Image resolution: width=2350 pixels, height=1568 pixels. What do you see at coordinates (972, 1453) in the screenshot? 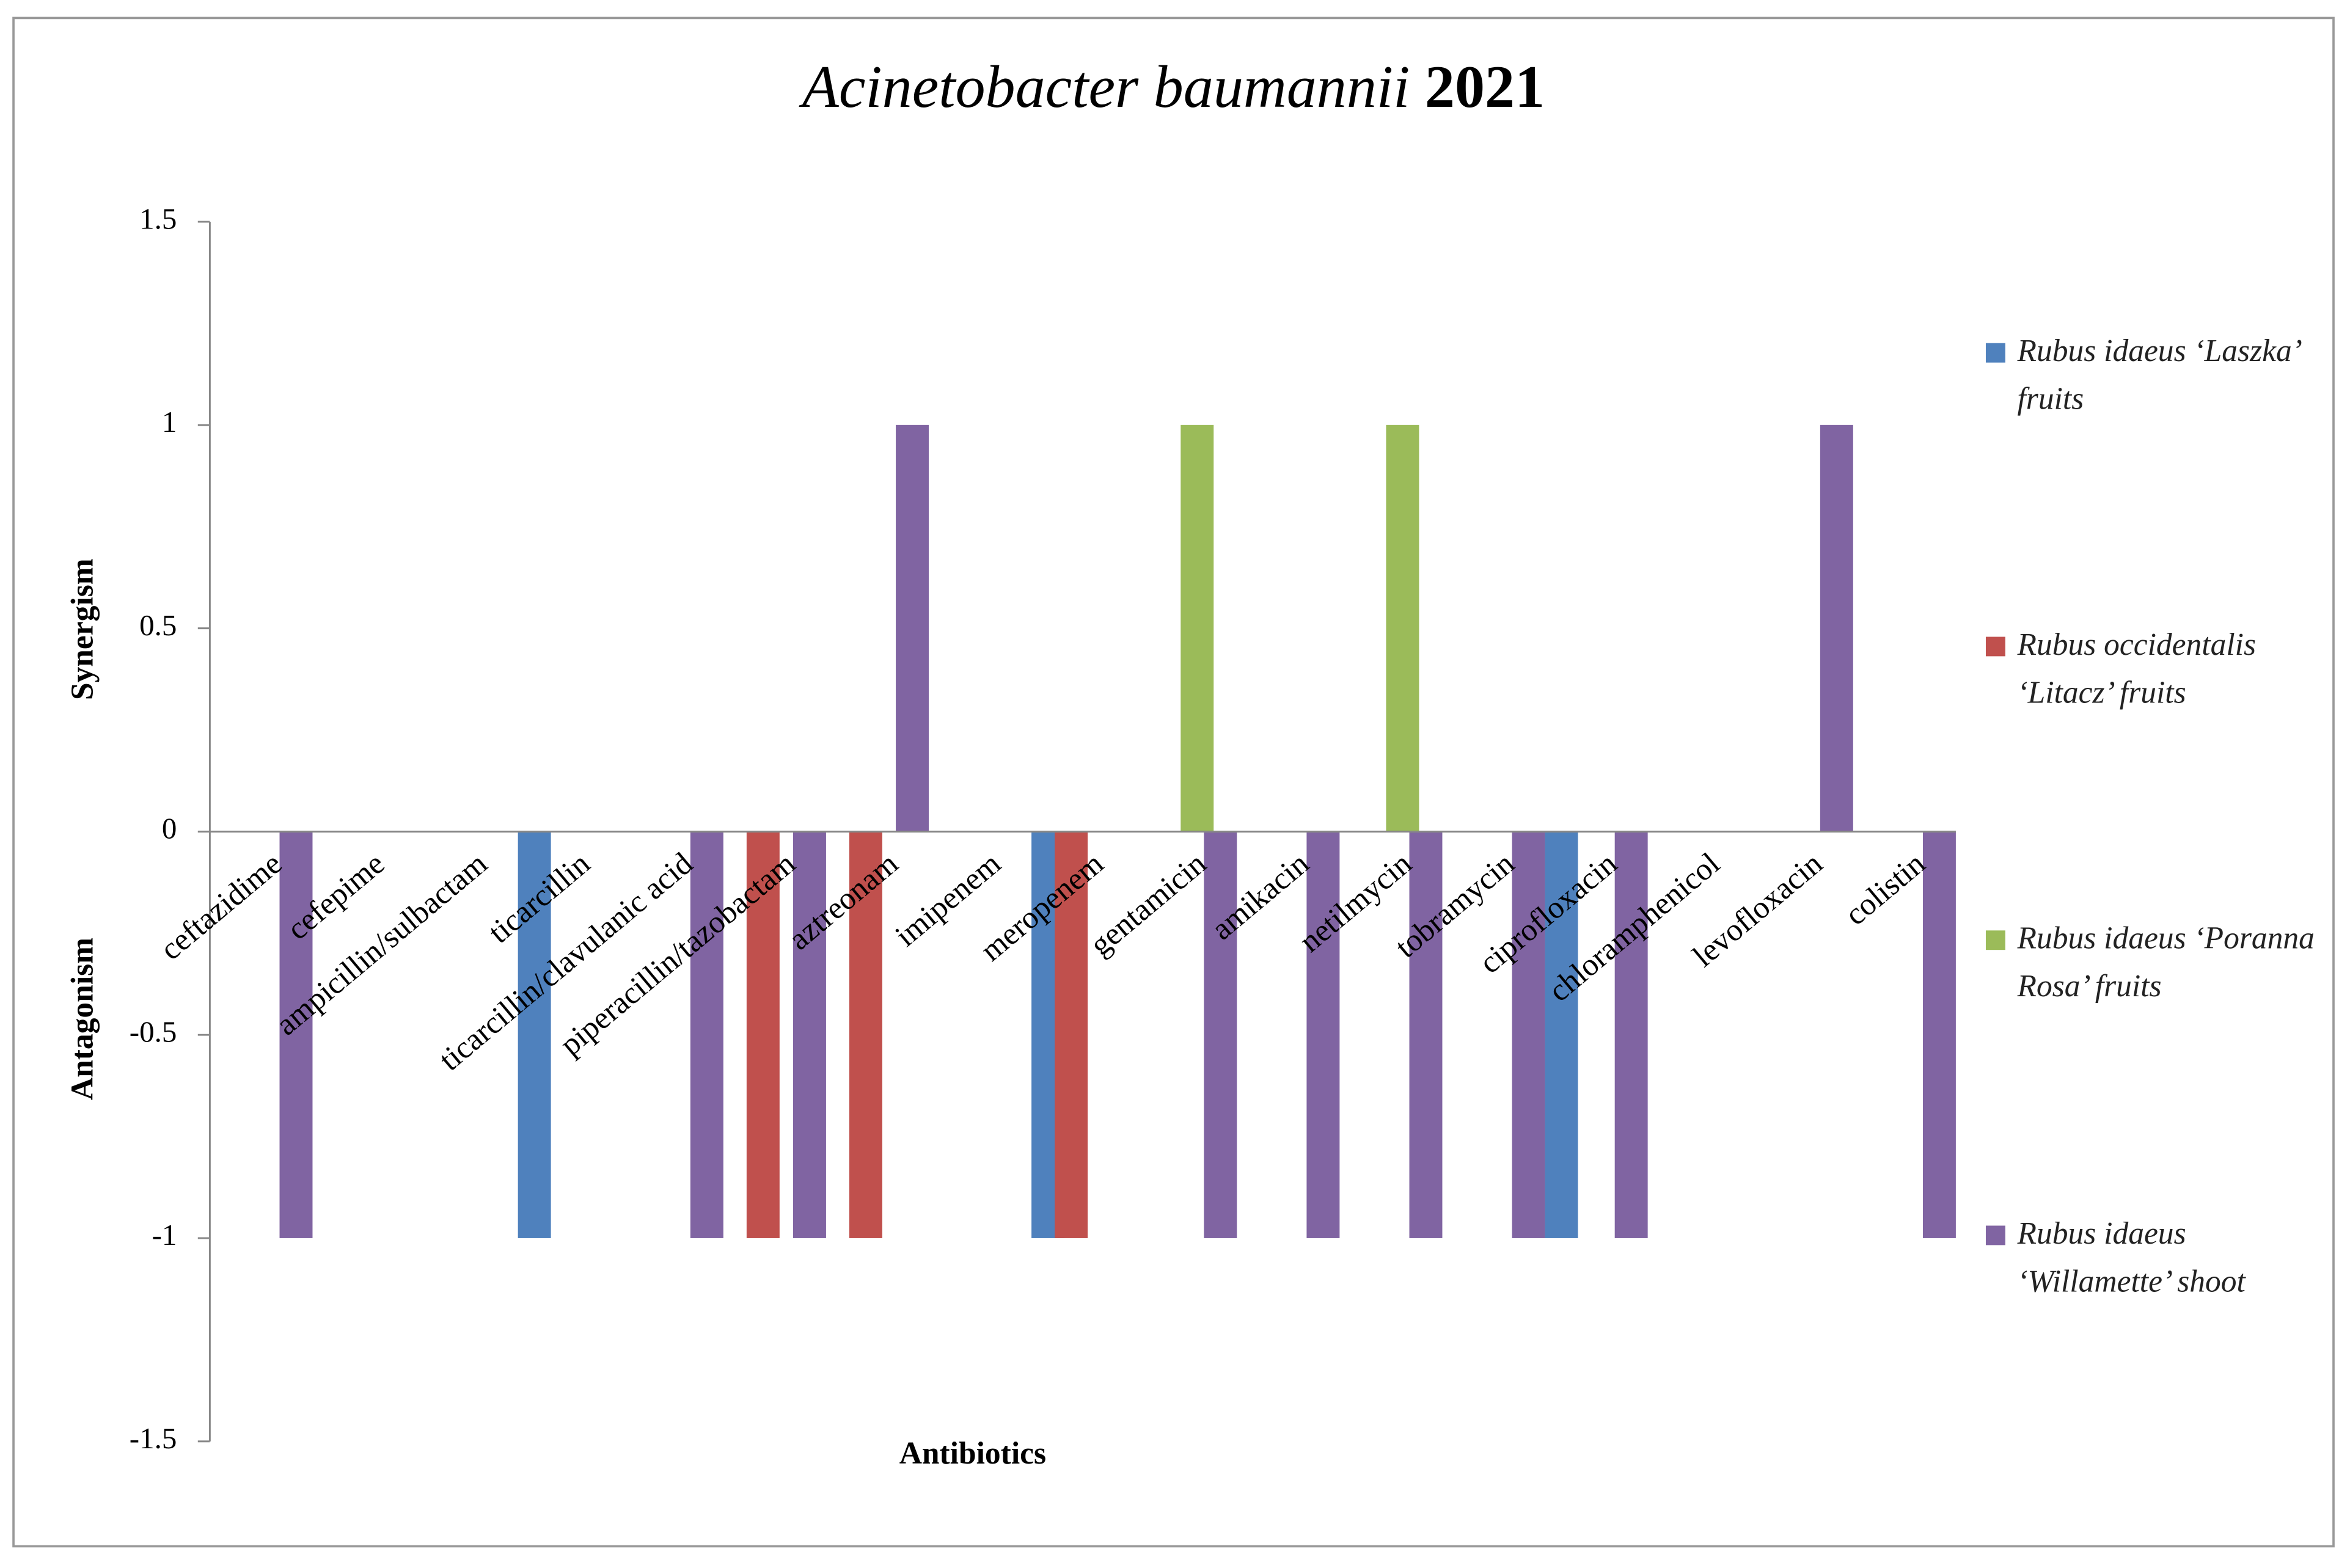
I see `x-axis-label: Antibiotics` at bounding box center [972, 1453].